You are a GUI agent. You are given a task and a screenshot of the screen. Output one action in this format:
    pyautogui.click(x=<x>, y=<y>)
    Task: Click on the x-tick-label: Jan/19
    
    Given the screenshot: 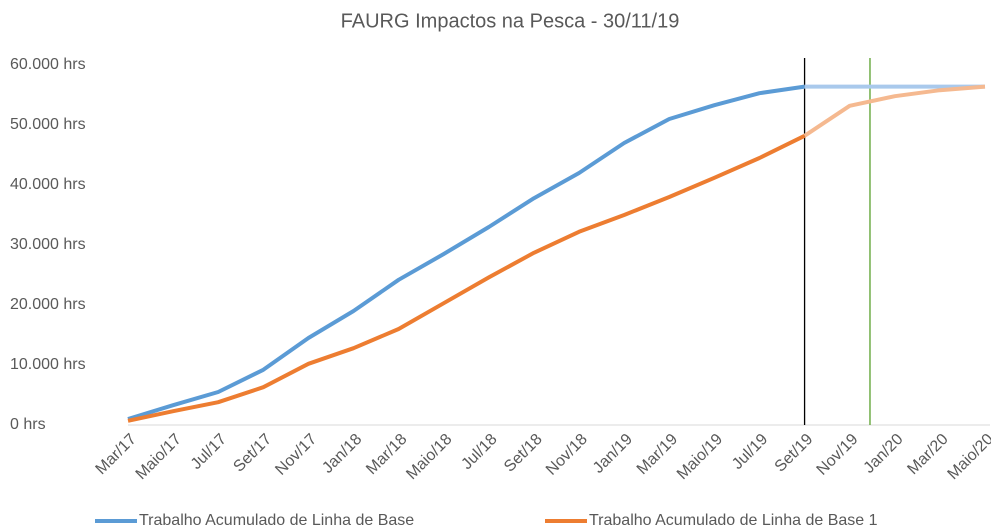 What is the action you would take?
    pyautogui.click(x=613, y=454)
    